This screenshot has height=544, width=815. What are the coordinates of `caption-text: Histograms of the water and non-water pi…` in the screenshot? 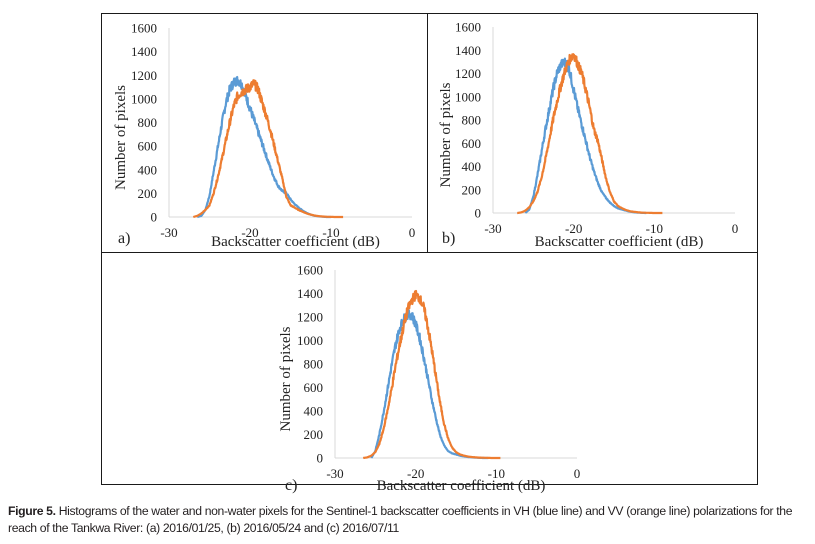 It's located at (400, 519).